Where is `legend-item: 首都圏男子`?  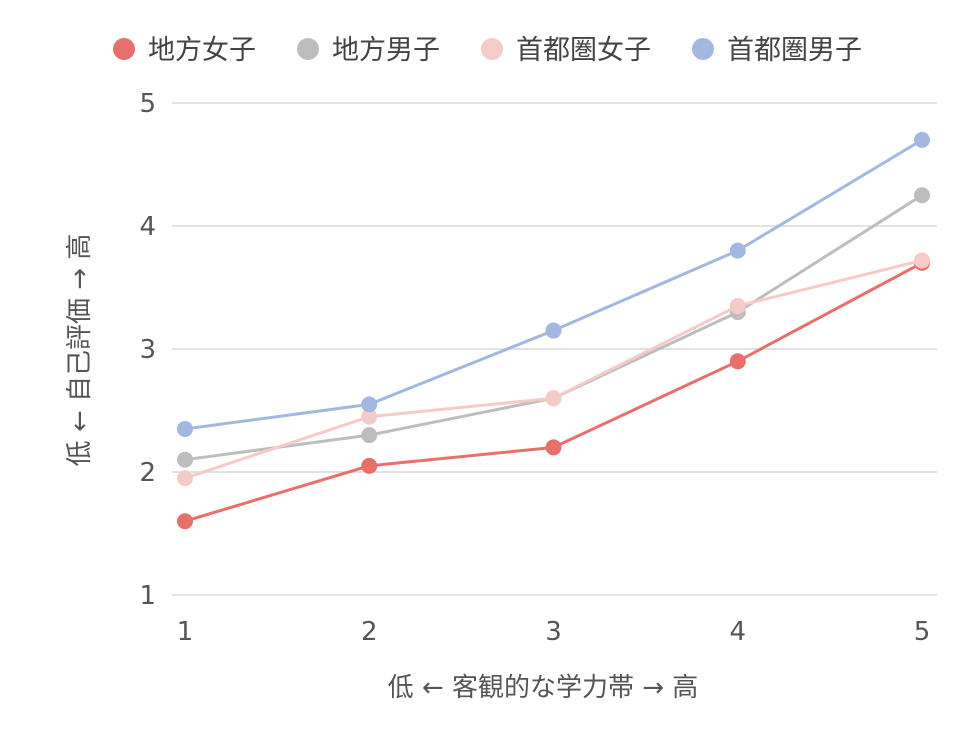
legend-item: 首都圏男子 is located at coordinates (777, 50).